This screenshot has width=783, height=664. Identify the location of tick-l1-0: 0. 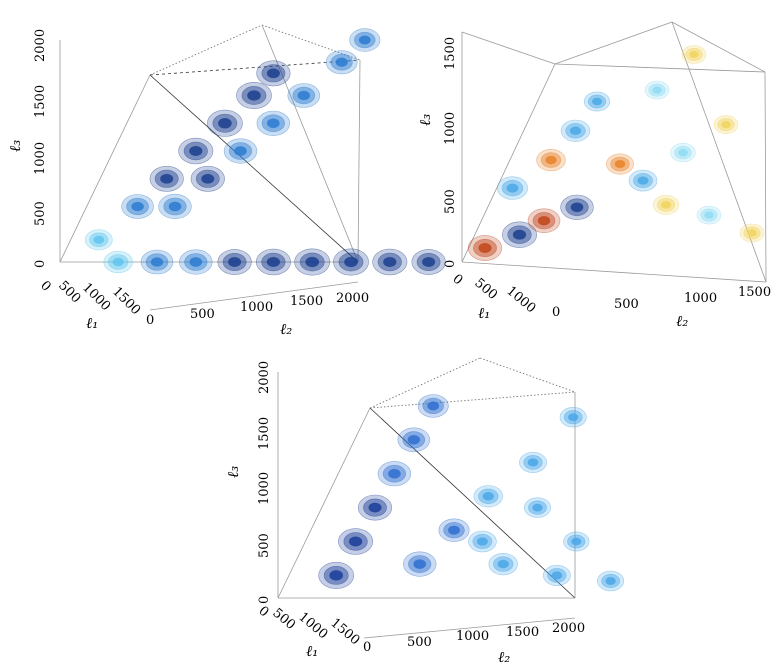
(263, 612).